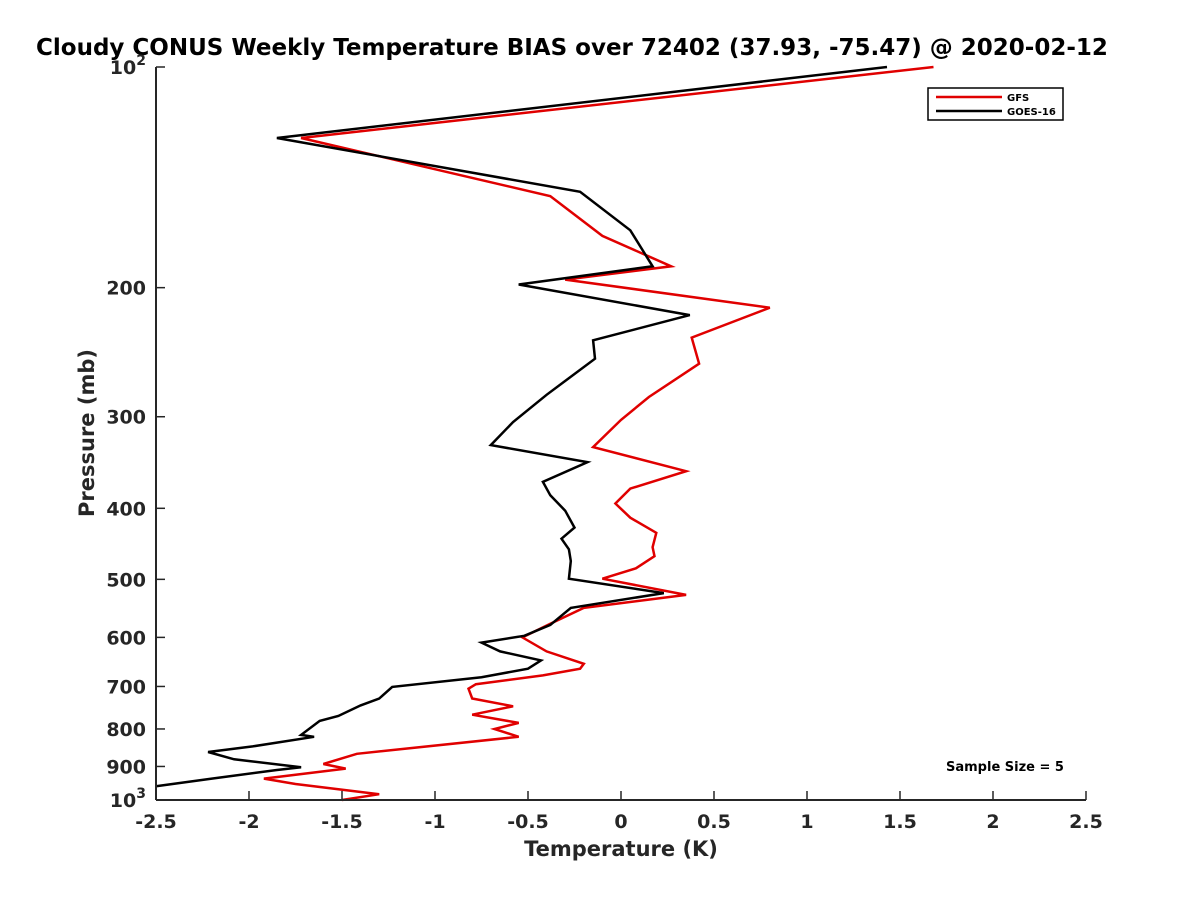  What do you see at coordinates (126, 509) in the screenshot?
I see `y-tick-label: 400` at bounding box center [126, 509].